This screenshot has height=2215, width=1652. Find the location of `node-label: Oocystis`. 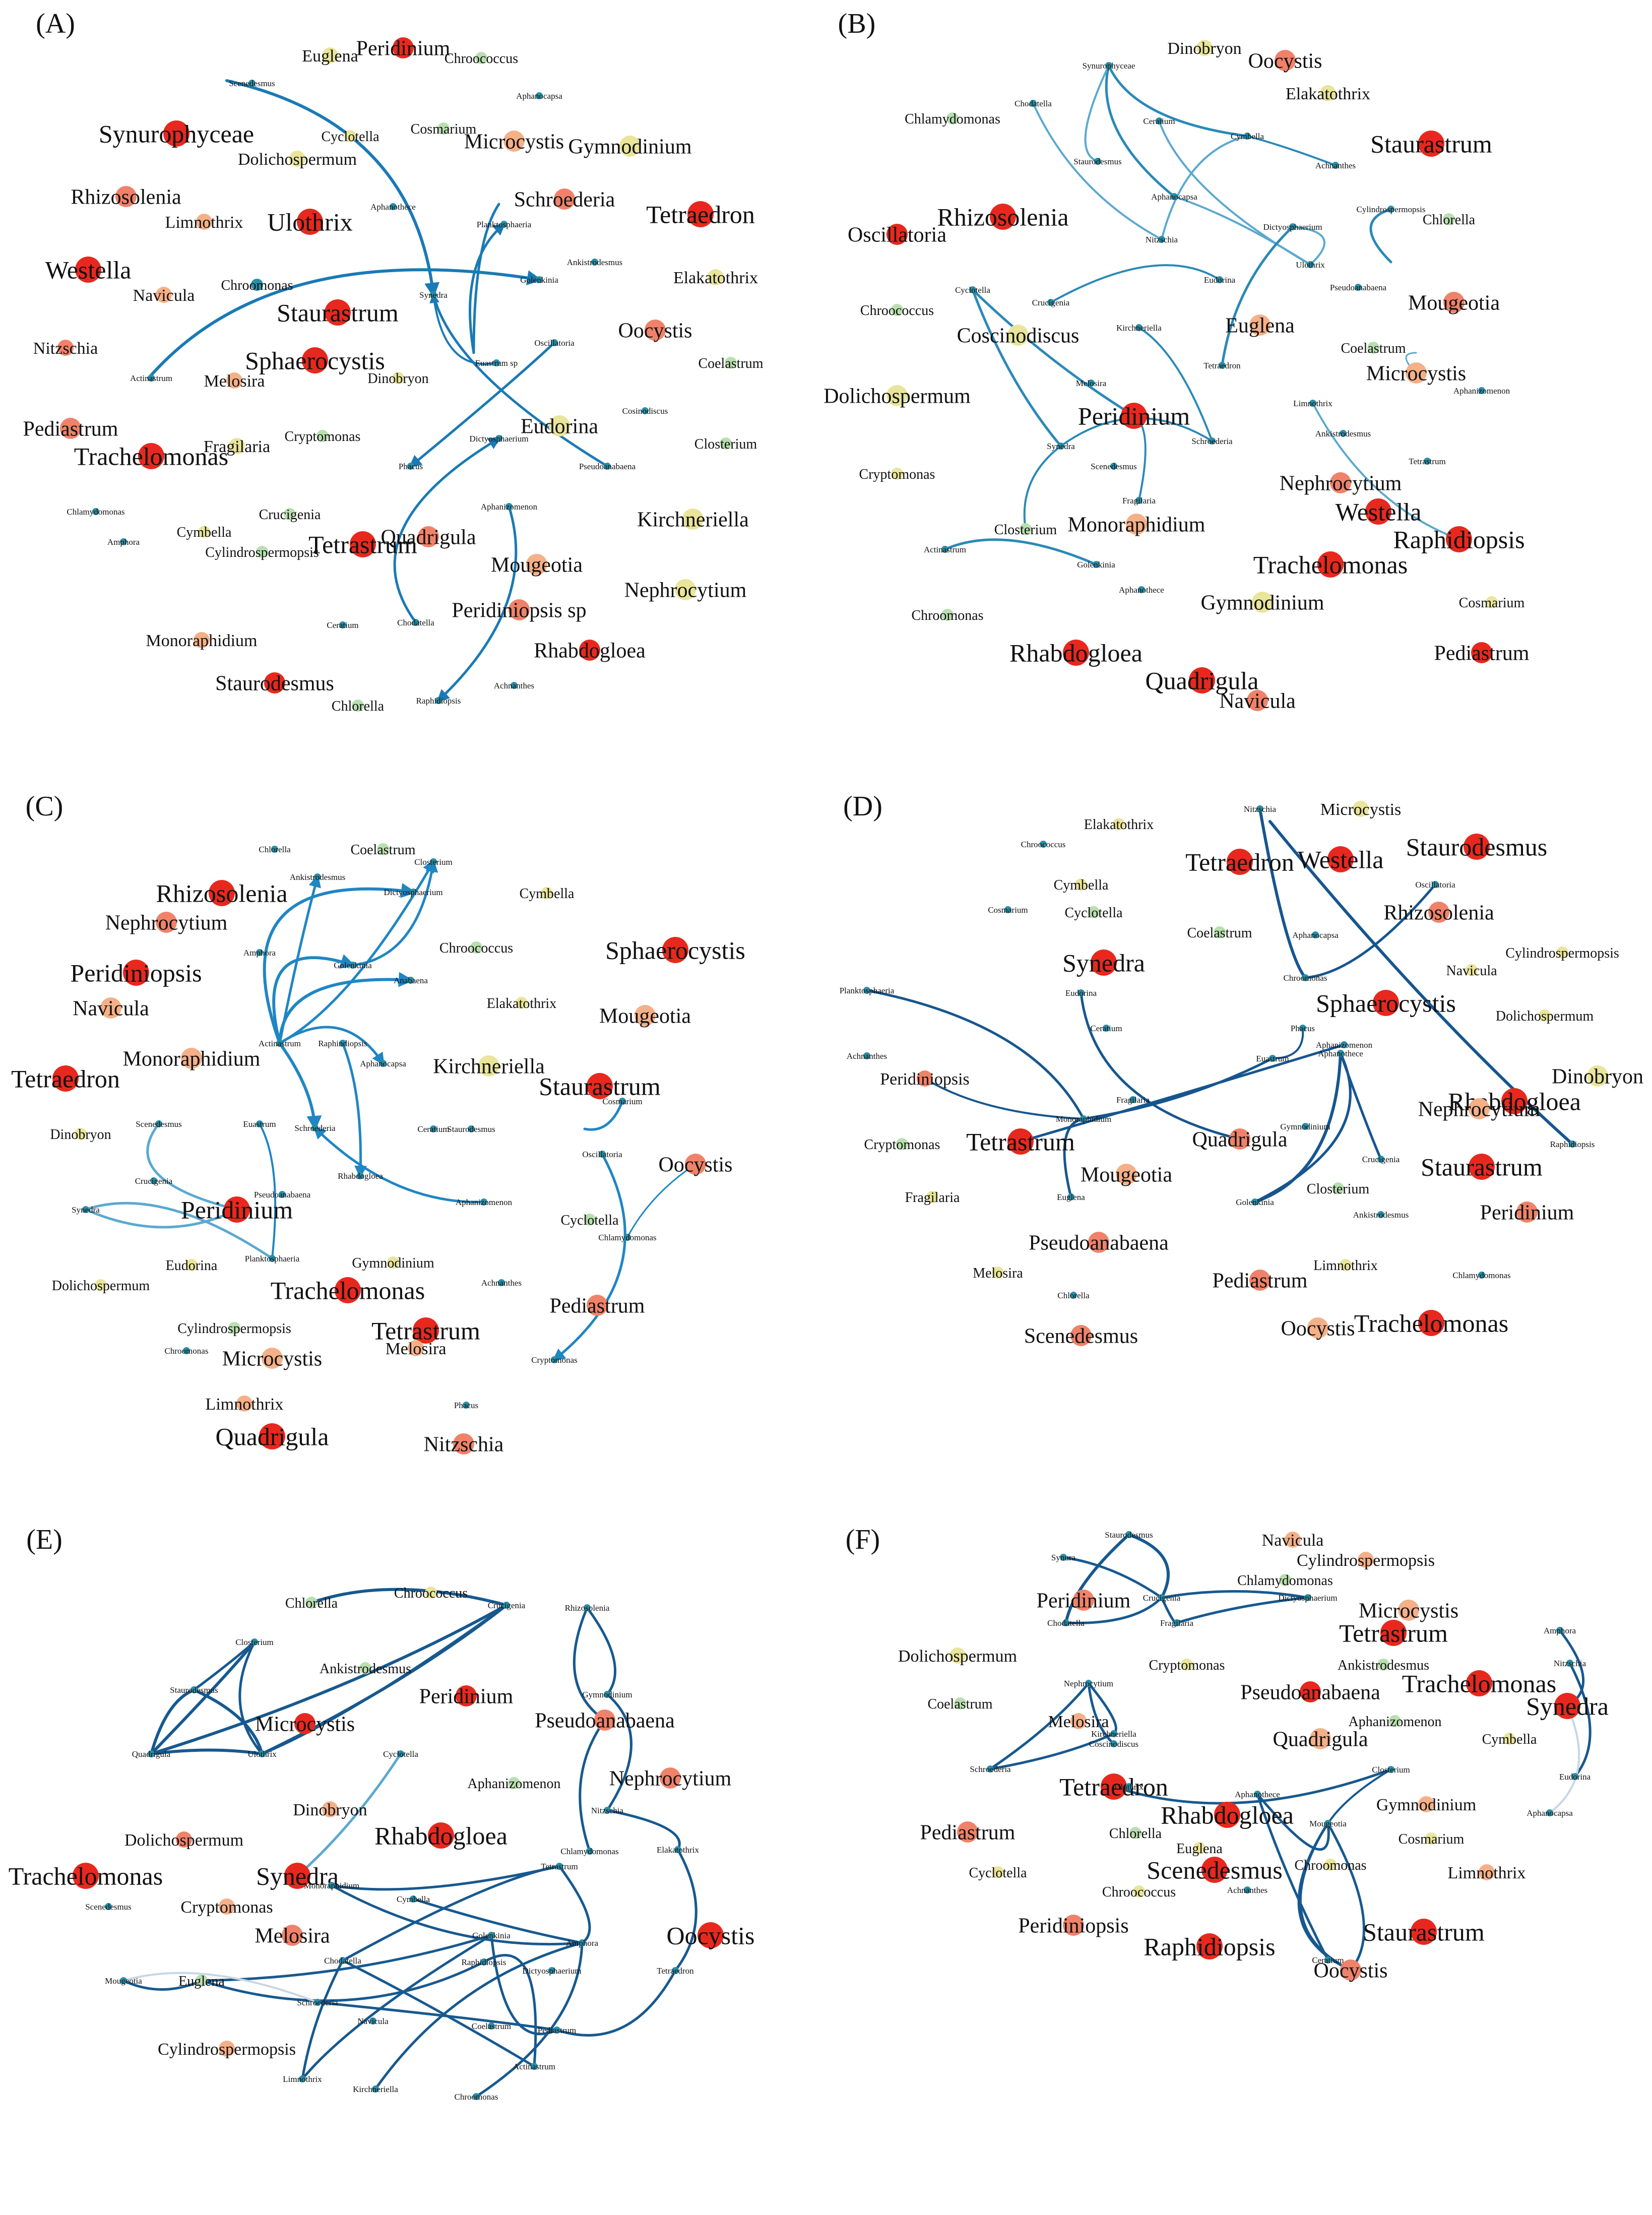

node-label: Oocystis is located at coordinates (1285, 61).